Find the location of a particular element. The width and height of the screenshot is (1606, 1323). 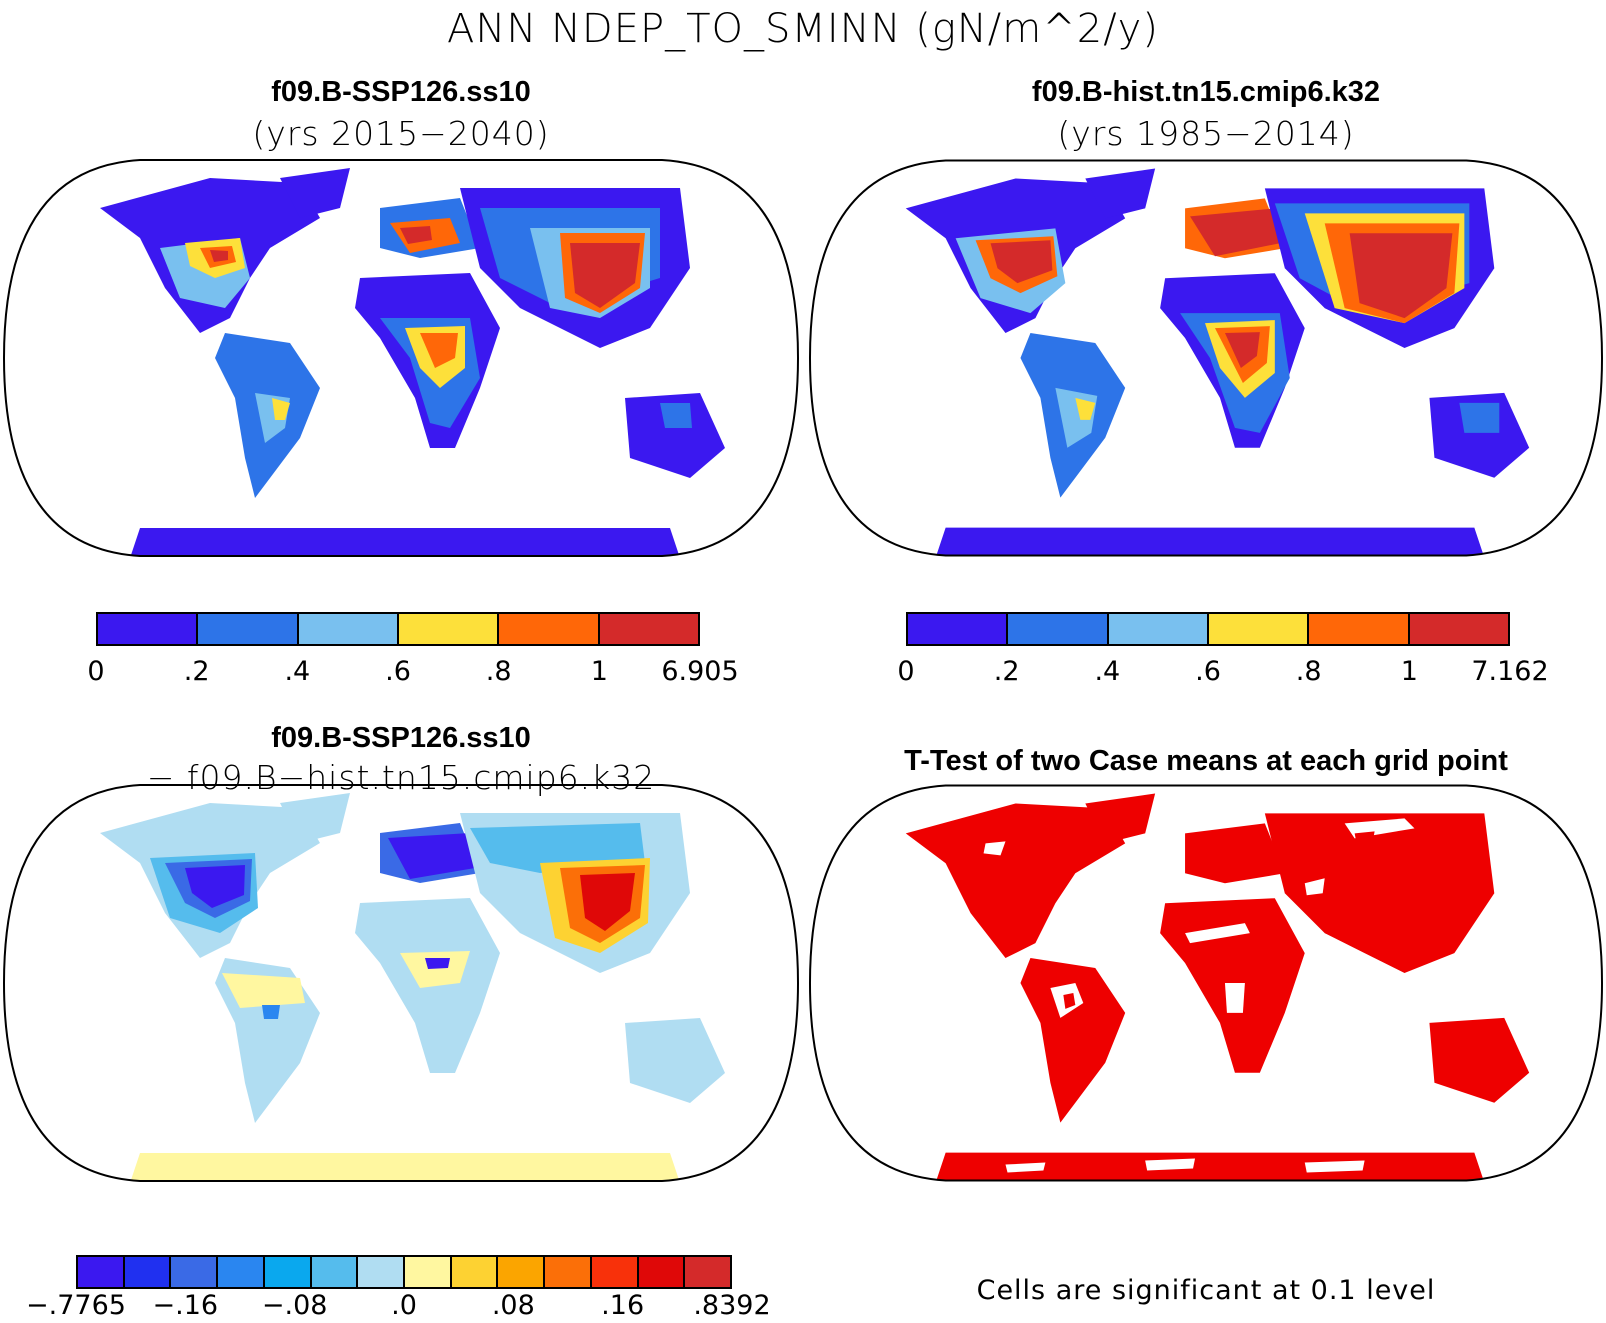

colorbar-labels-bottom-left: −.7765 −.16 −.08 .0 .08 .16 .8392 is located at coordinates (398, 1305).